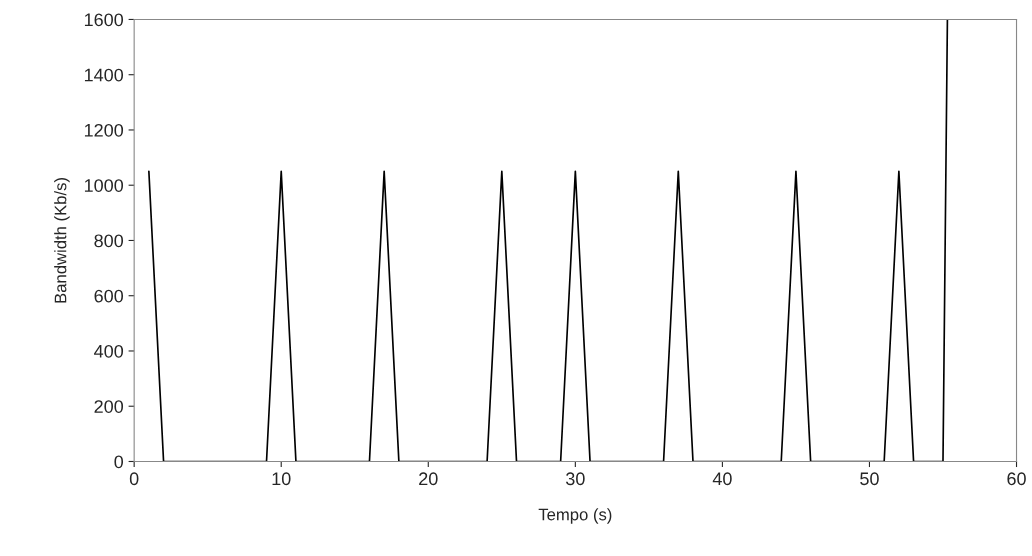  What do you see at coordinates (104, 130) in the screenshot?
I see `y-tick-label: 1200` at bounding box center [104, 130].